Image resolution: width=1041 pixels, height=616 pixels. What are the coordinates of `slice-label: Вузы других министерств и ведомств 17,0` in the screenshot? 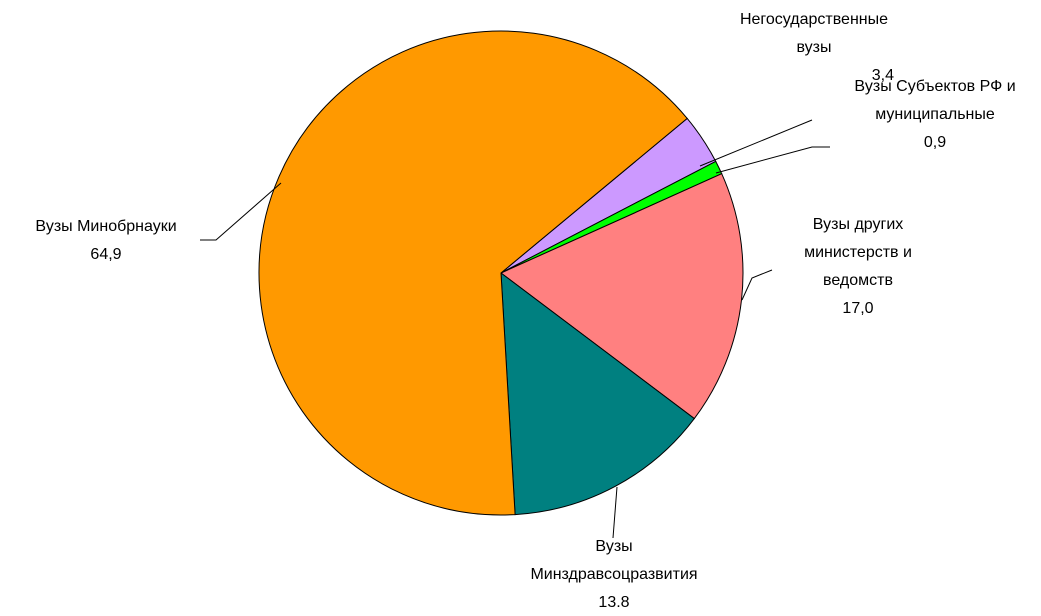 It's located at (858, 267).